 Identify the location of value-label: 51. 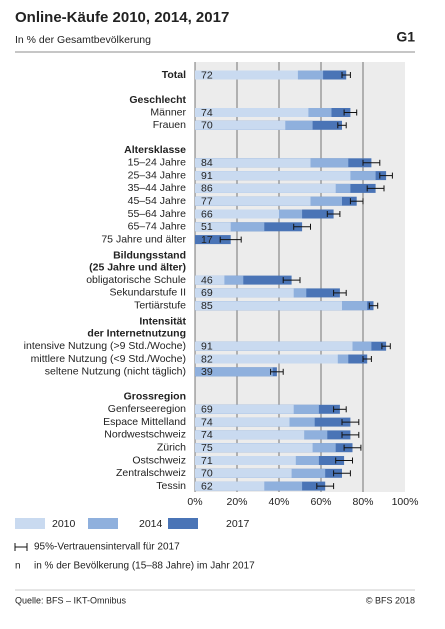
(207, 227).